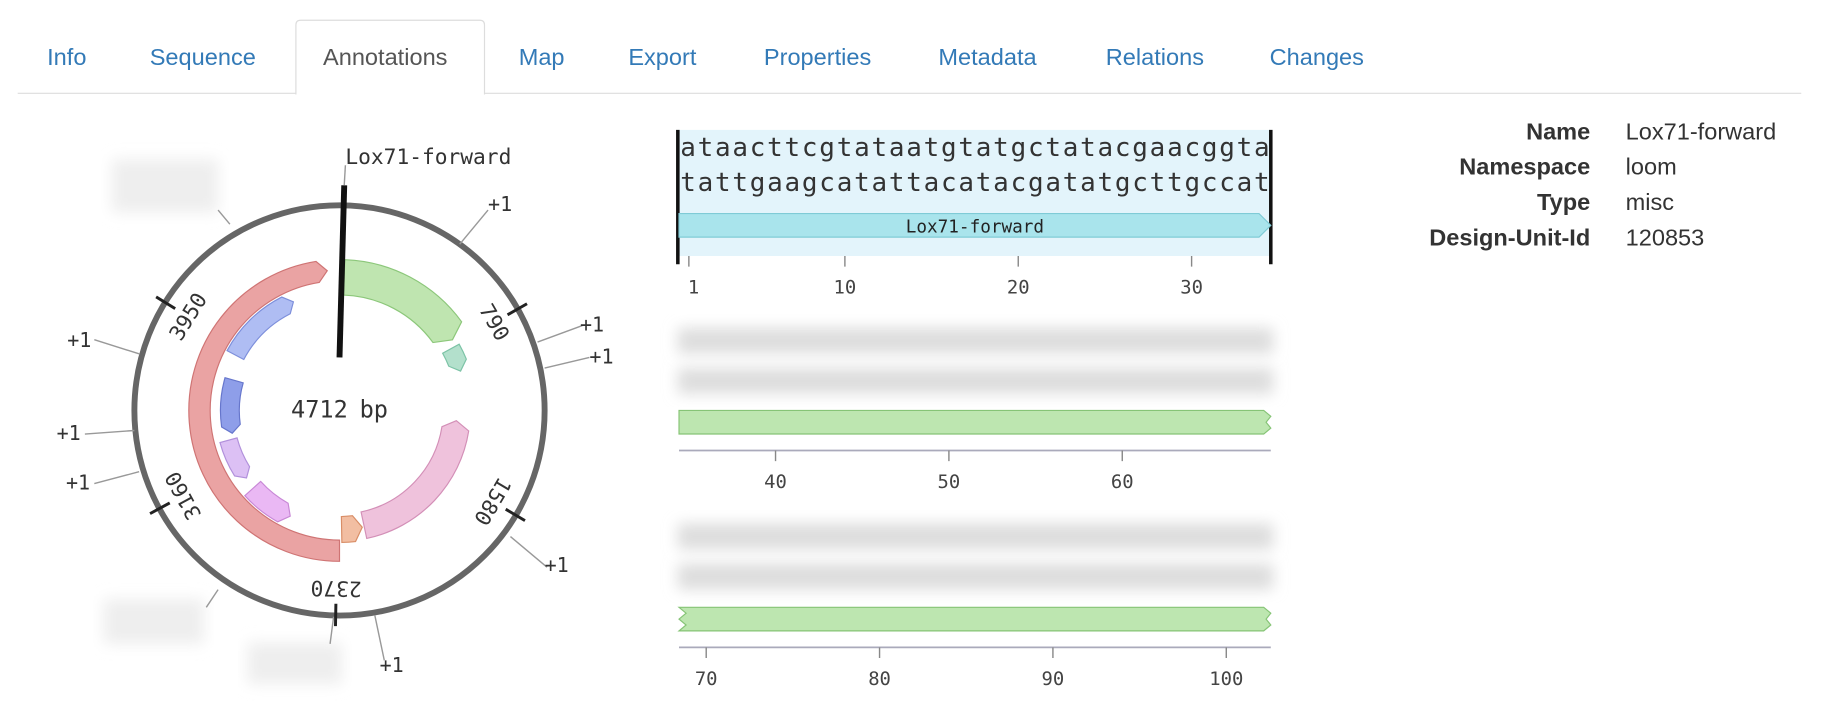  What do you see at coordinates (817, 57) in the screenshot?
I see `tab: Properties` at bounding box center [817, 57].